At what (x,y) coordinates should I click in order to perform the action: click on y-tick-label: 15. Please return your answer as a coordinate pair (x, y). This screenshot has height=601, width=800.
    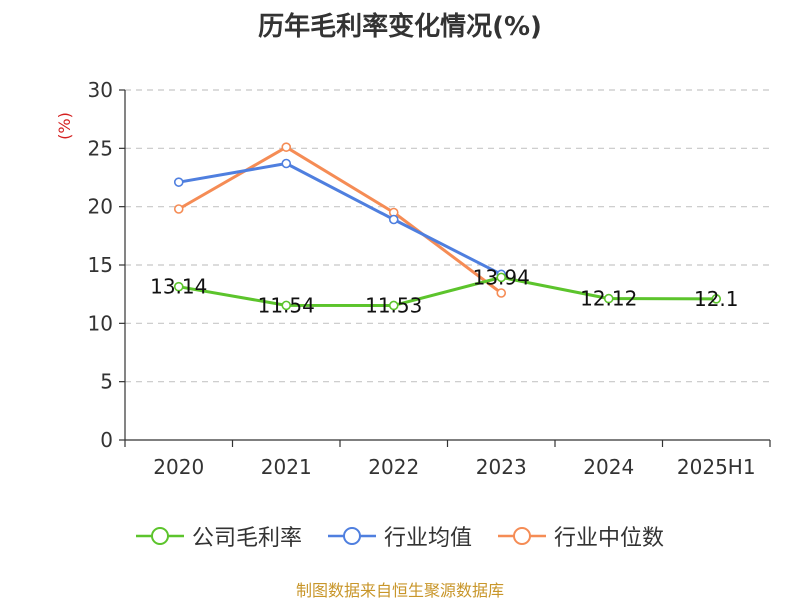
    Looking at the image, I should click on (100, 265).